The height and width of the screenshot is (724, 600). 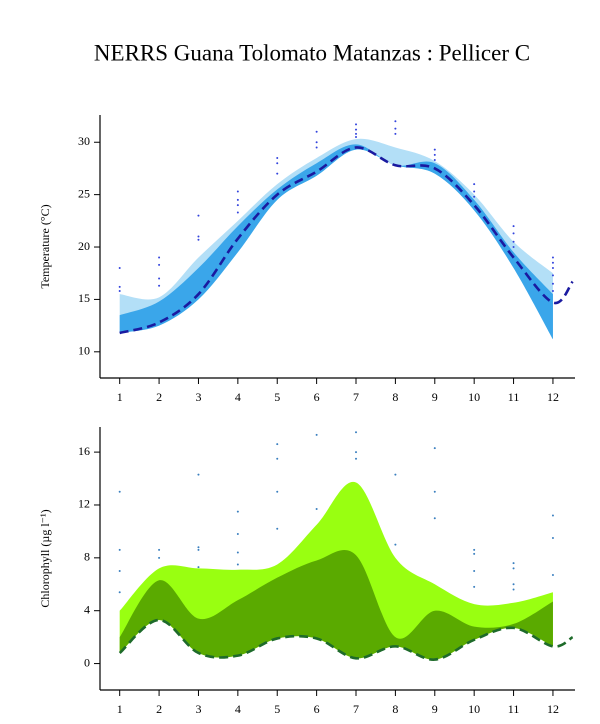 I want to click on y-axis-label: Temperature (°C), so click(x=45, y=246).